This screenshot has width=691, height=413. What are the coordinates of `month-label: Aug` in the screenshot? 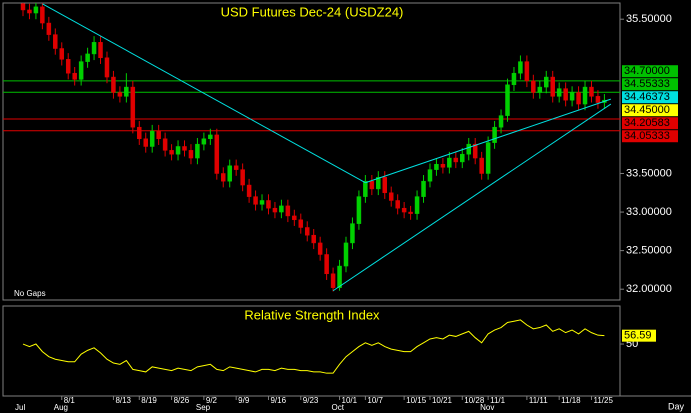 It's located at (61, 407).